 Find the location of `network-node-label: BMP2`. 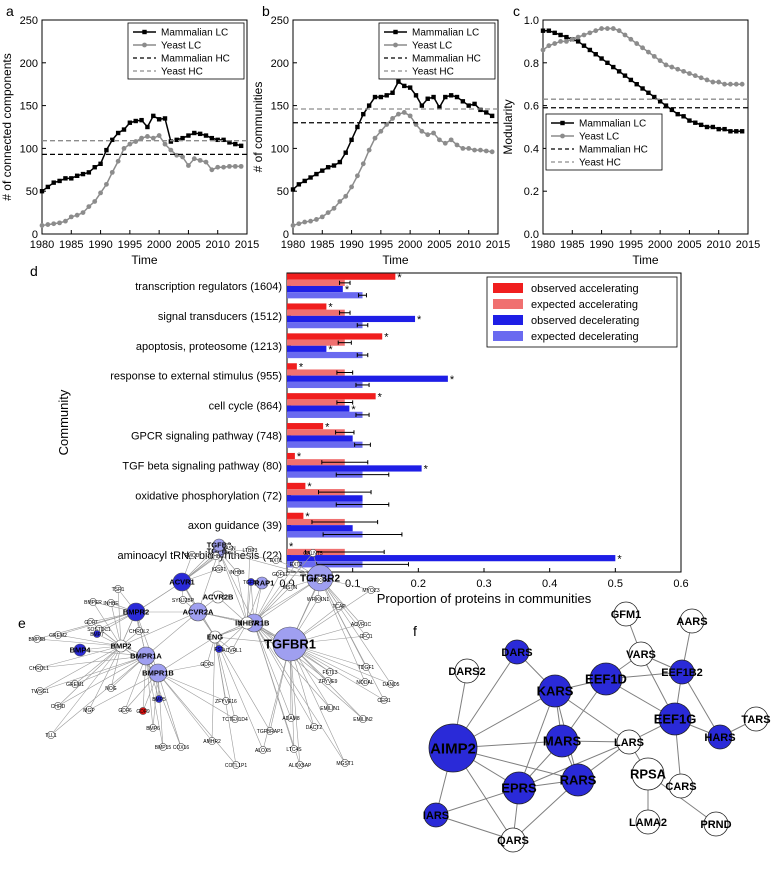

network-node-label: BMP2 is located at coordinates (121, 646).